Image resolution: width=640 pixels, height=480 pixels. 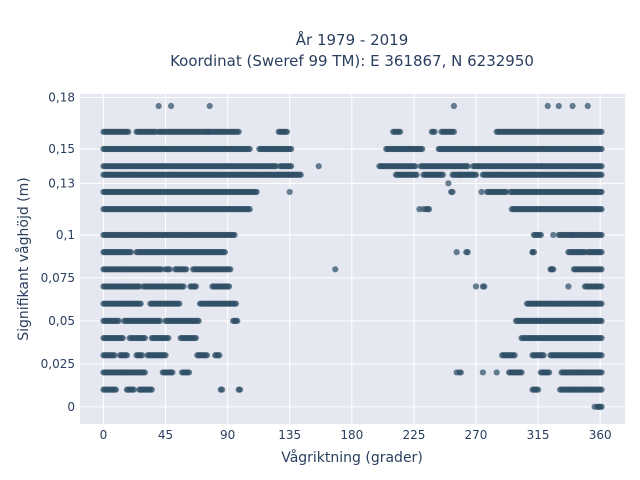 What do you see at coordinates (600, 435) in the screenshot?
I see `x-tick-label: 360` at bounding box center [600, 435].